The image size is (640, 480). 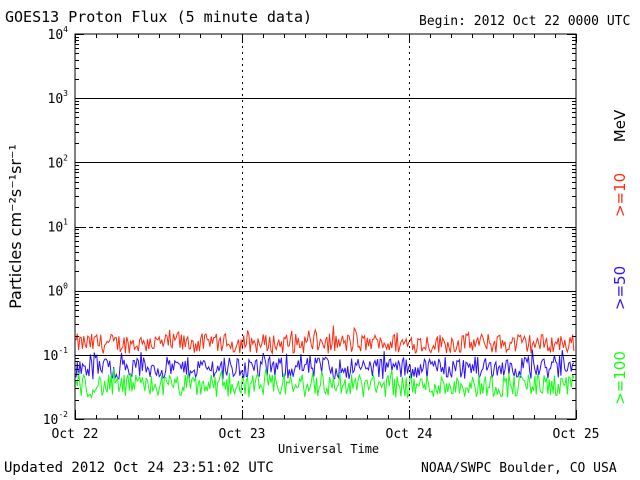 I want to click on x-tick-label: Oct 24, so click(x=409, y=434).